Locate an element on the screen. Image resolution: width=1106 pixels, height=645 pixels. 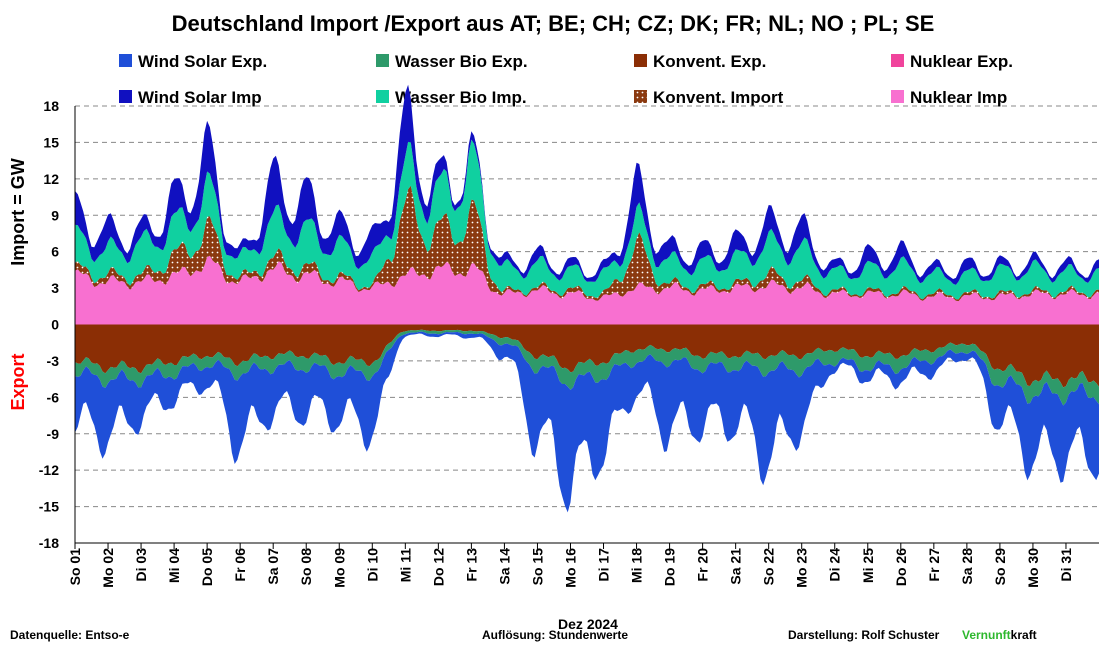
x-tick-label: Mo 09 is located at coordinates (339, 568).